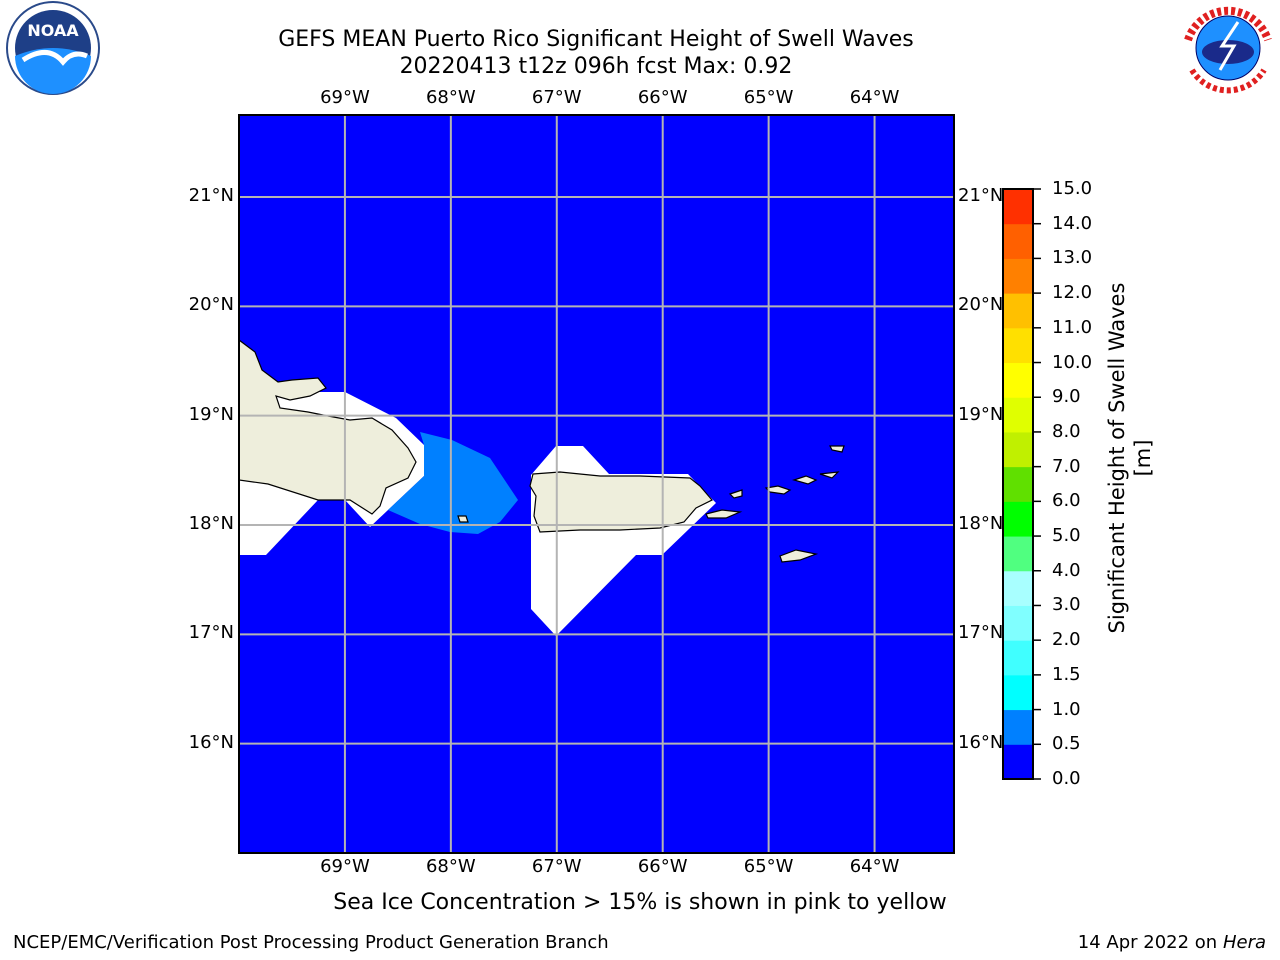  I want to click on colorbar-tick-label: 1.0, so click(1066, 709).